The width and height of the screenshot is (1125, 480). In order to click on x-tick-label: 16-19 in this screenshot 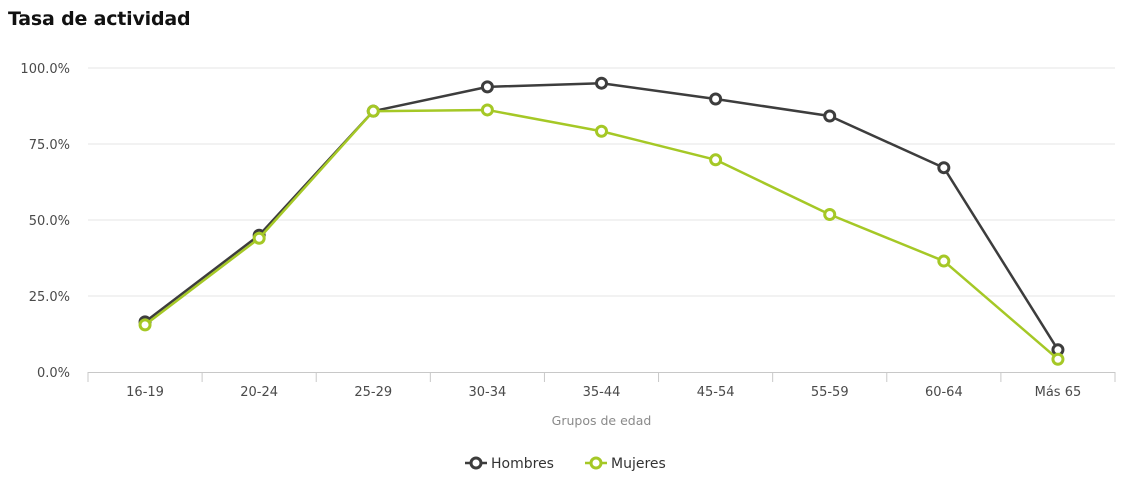, I will do `click(145, 392)`.